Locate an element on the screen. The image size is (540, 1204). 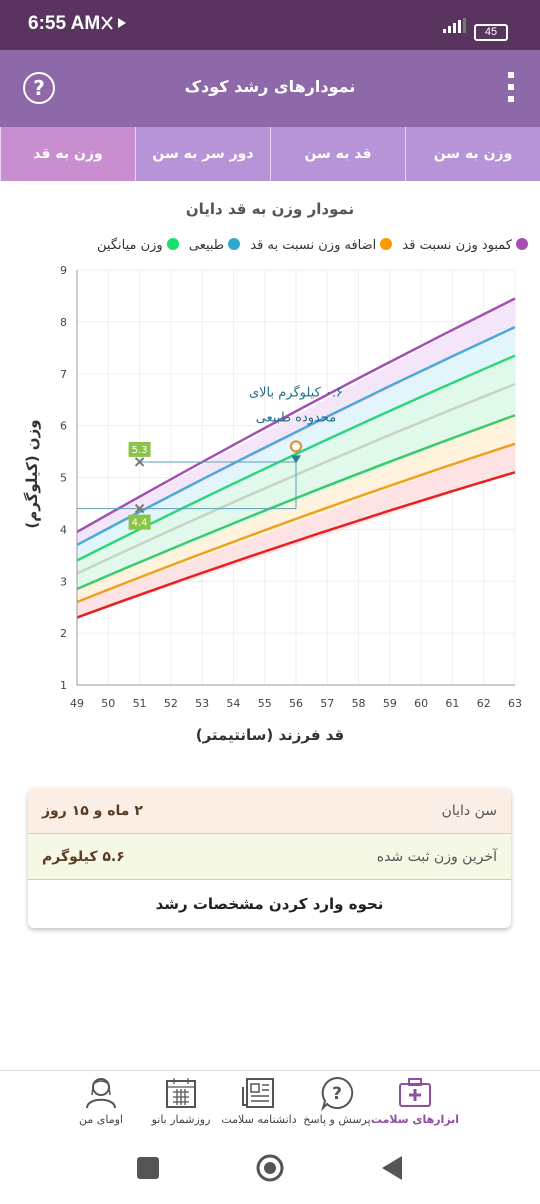
user-avatar-icon is located at coordinates (101, 1093).